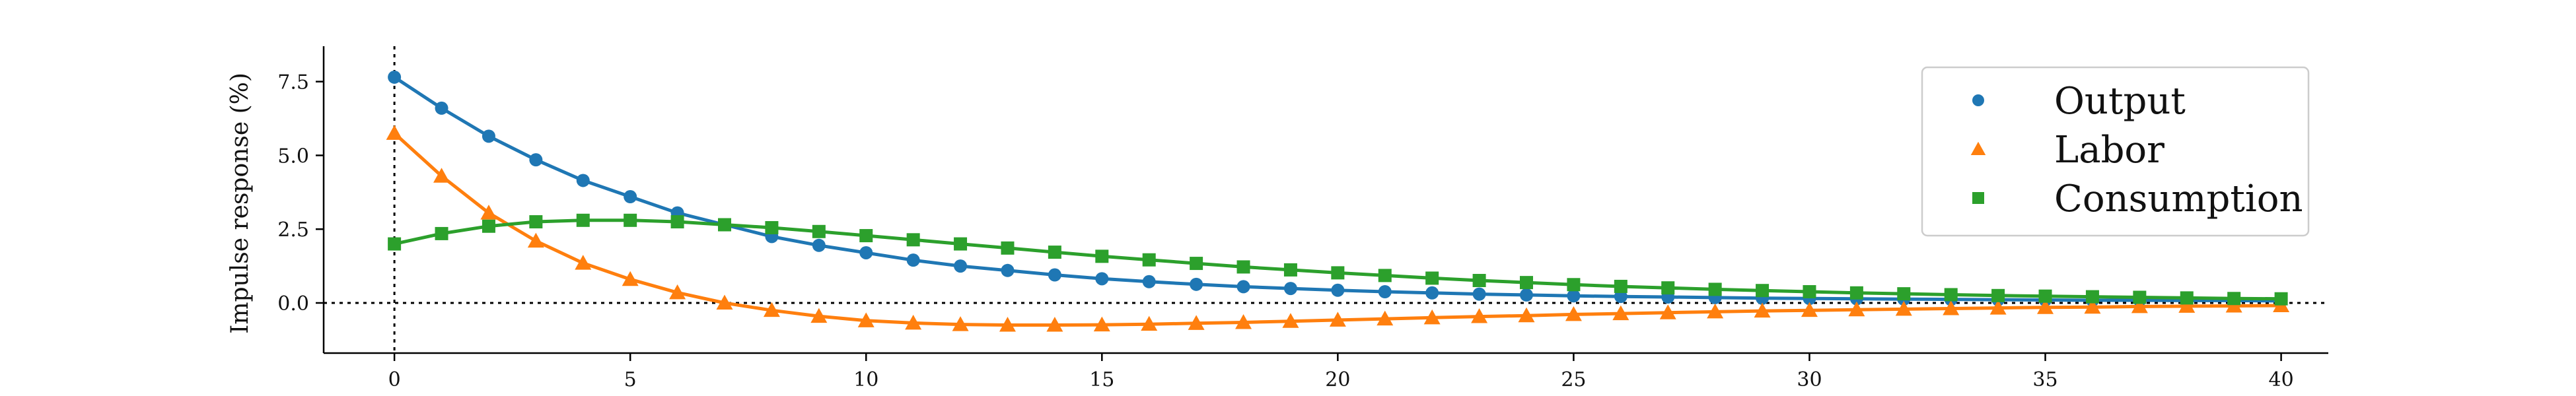 Image resolution: width=2576 pixels, height=396 pixels. What do you see at coordinates (2044, 379) in the screenshot?
I see `x-tick-label: 35` at bounding box center [2044, 379].